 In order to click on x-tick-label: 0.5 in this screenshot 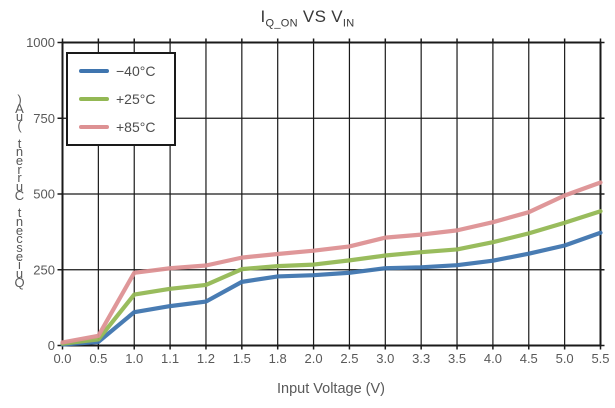, I will do `click(98, 358)`.